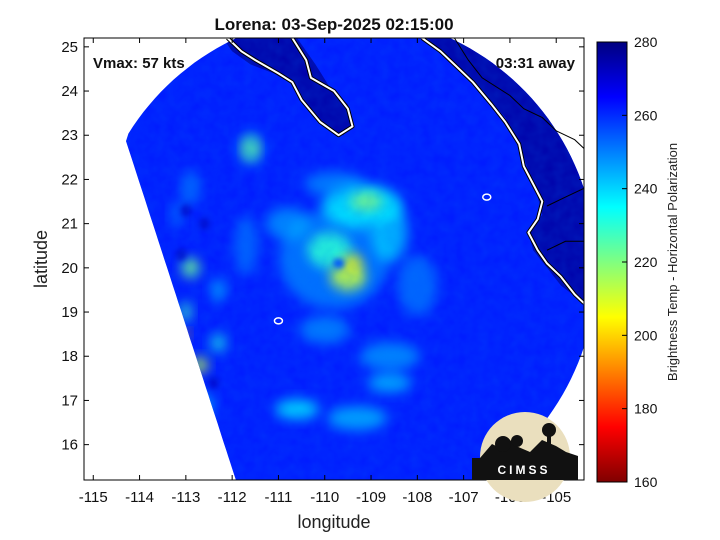 This screenshot has height=540, width=720. I want to click on vmax-annotation: Vmax: 57 kts, so click(139, 63).